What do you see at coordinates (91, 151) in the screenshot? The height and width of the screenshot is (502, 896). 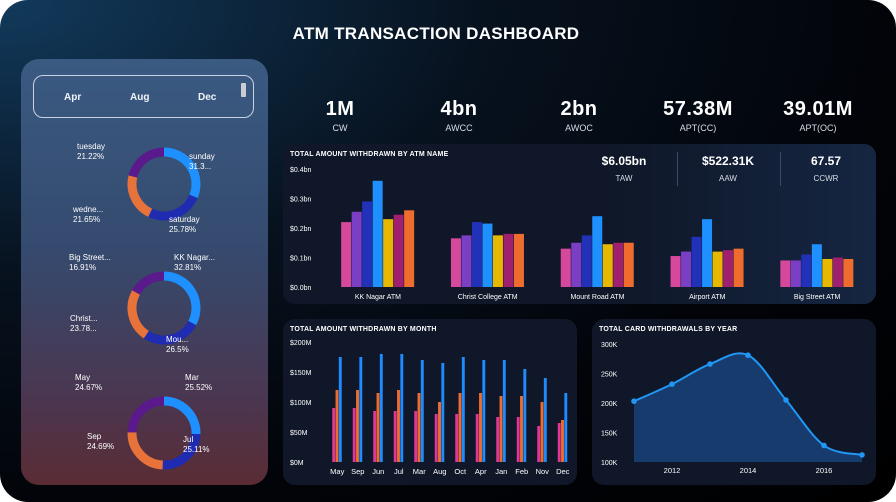 I see `donut-label-tuesday: tuesday 21.22%` at bounding box center [91, 151].